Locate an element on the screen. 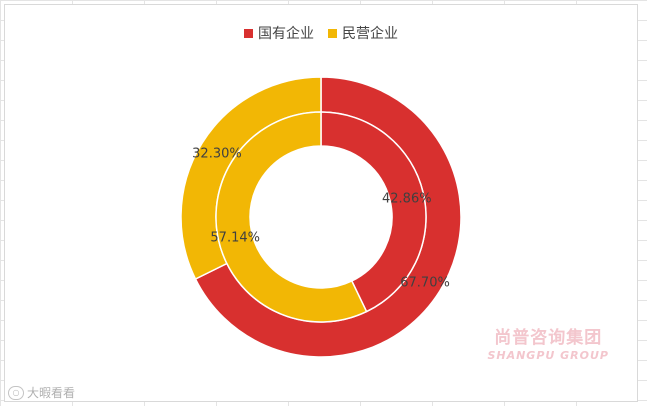 Image resolution: width=647 pixels, height=406 pixels. donut-labels: 67.70% 32.30% 42.86% 57.14% is located at coordinates (321, 218).